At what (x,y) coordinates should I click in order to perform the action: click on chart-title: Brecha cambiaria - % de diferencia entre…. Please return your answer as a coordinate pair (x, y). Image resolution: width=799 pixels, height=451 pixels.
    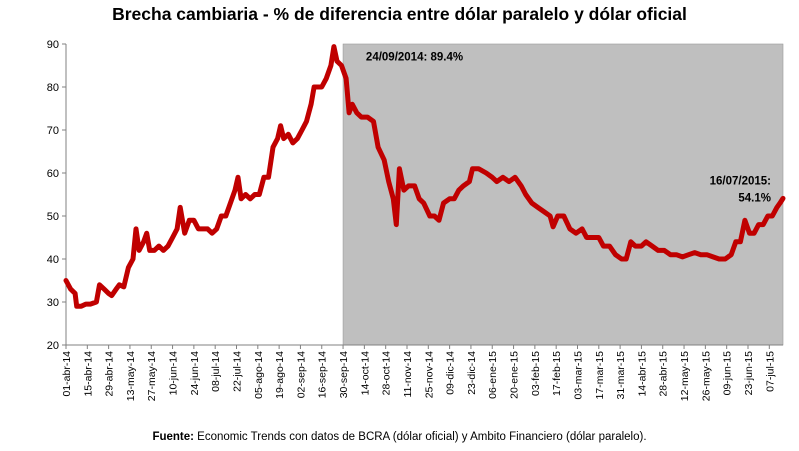
    Looking at the image, I should click on (399, 14).